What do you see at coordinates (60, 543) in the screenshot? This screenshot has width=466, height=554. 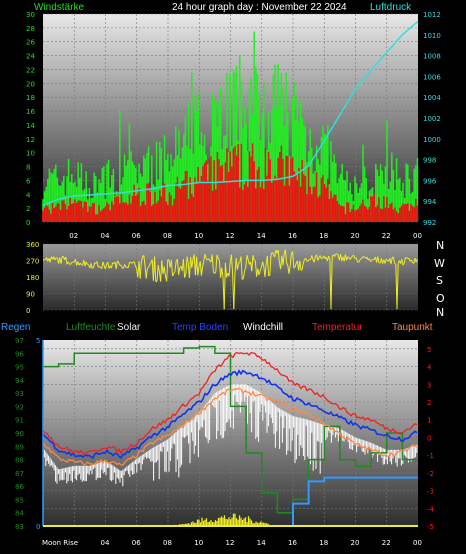 I see `moon-rise-label: Moon Rise` at bounding box center [60, 543].